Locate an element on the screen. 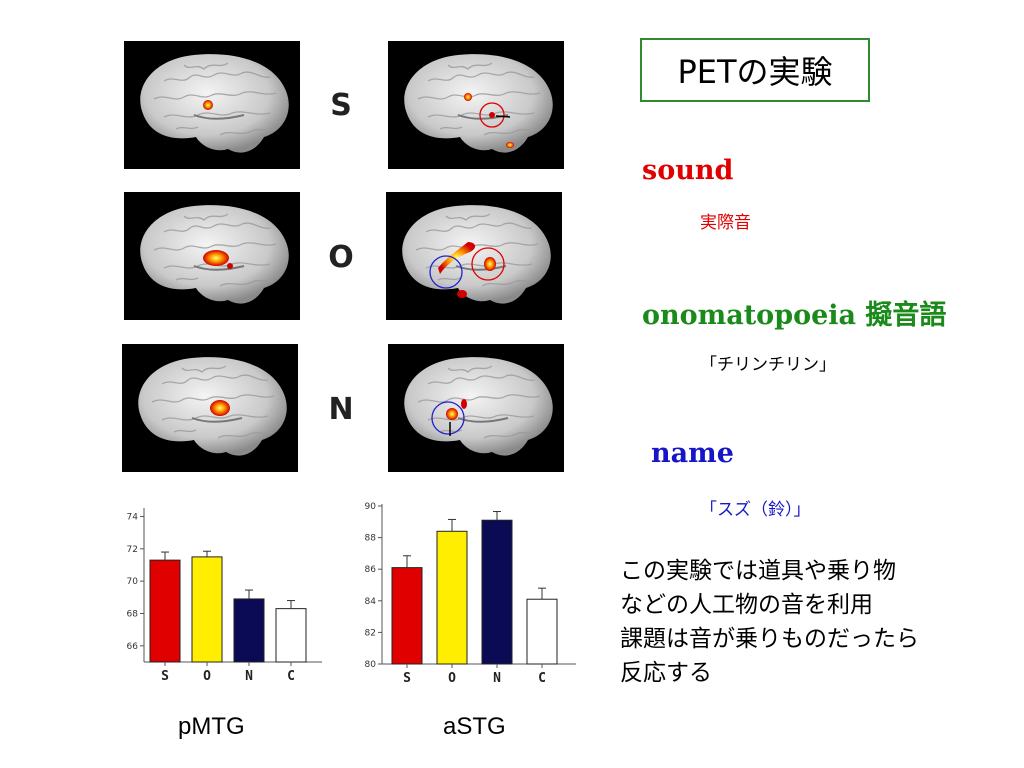 The width and height of the screenshot is (1024, 768). brain-image-n-left is located at coordinates (210, 408).